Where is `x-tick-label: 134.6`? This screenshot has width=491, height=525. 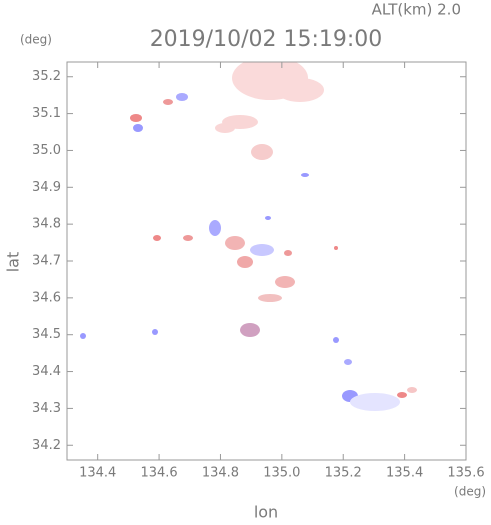 x-tick-label: 134.6 is located at coordinates (158, 473).